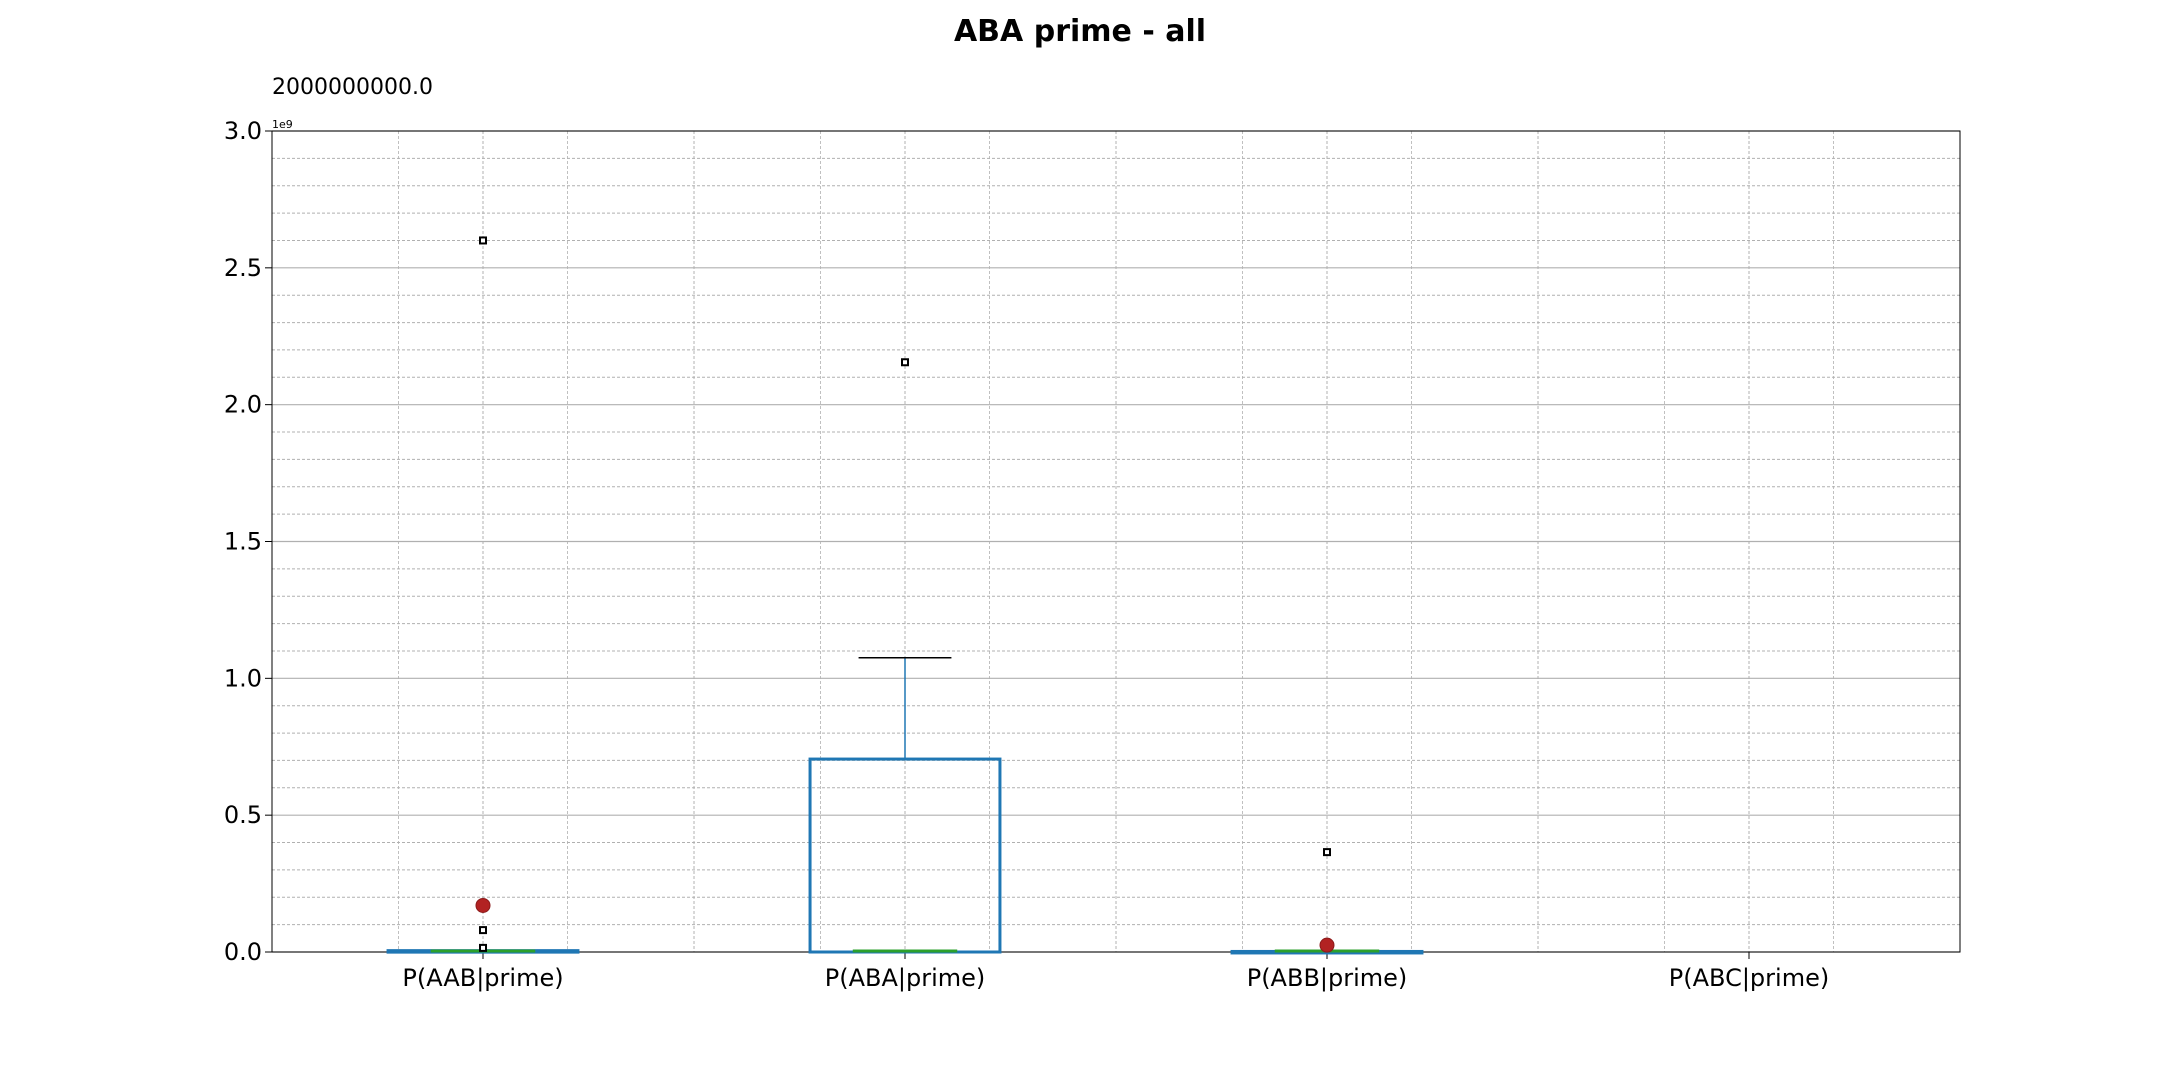 The image size is (2160, 1080). What do you see at coordinates (243, 678) in the screenshot?
I see `y-tick-label: 1.0` at bounding box center [243, 678].